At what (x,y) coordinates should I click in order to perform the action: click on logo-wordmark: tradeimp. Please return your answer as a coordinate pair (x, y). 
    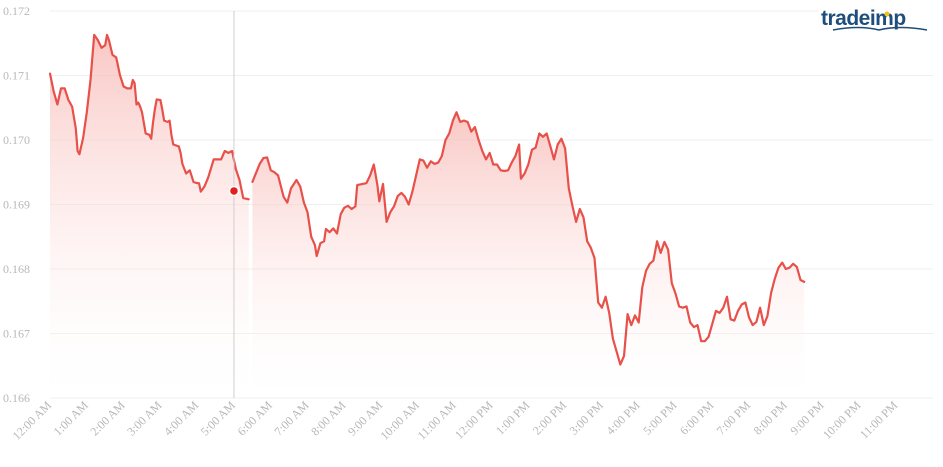
    Looking at the image, I should click on (863, 18).